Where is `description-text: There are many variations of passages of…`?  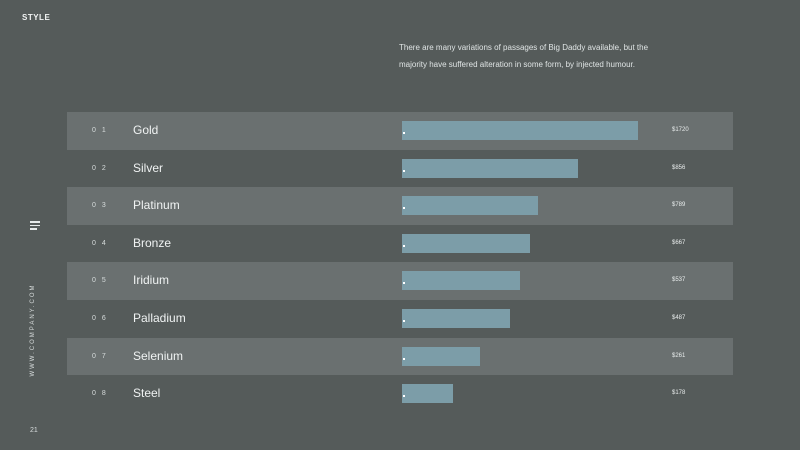 description-text: There are many variations of passages of… is located at coordinates (524, 56).